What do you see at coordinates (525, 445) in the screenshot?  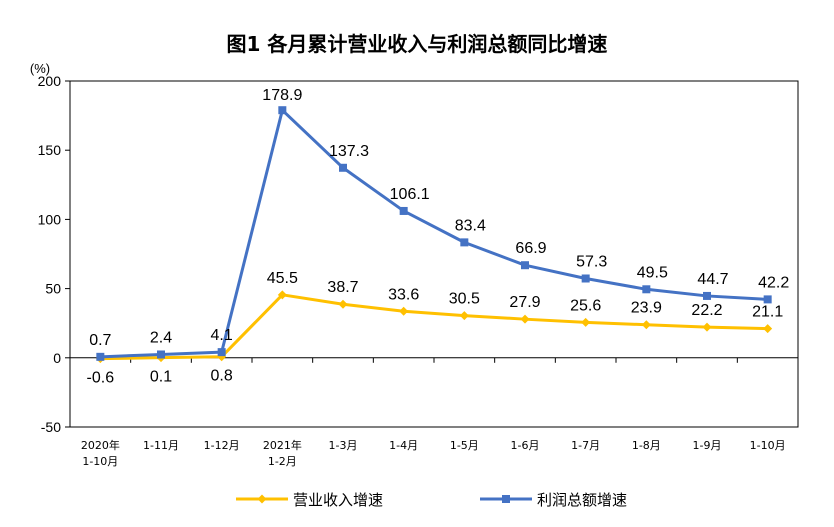 I see `x-tick-label: 1-6月` at bounding box center [525, 445].